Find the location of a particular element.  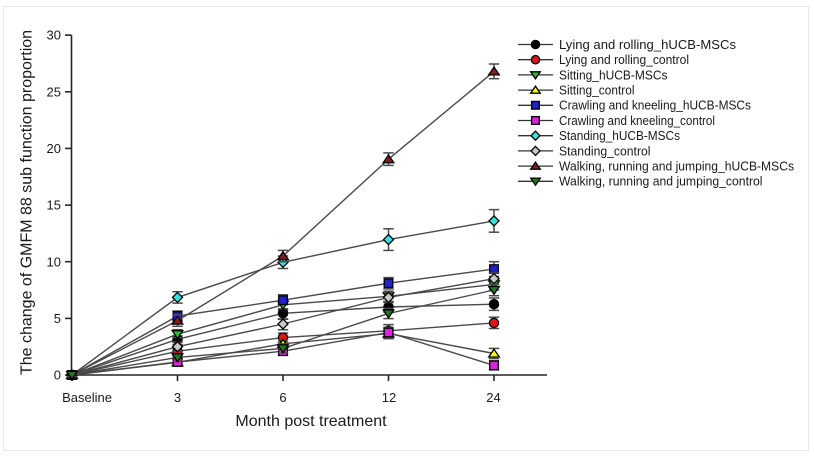

svg-text: Standing_control is located at coordinates (605, 151).